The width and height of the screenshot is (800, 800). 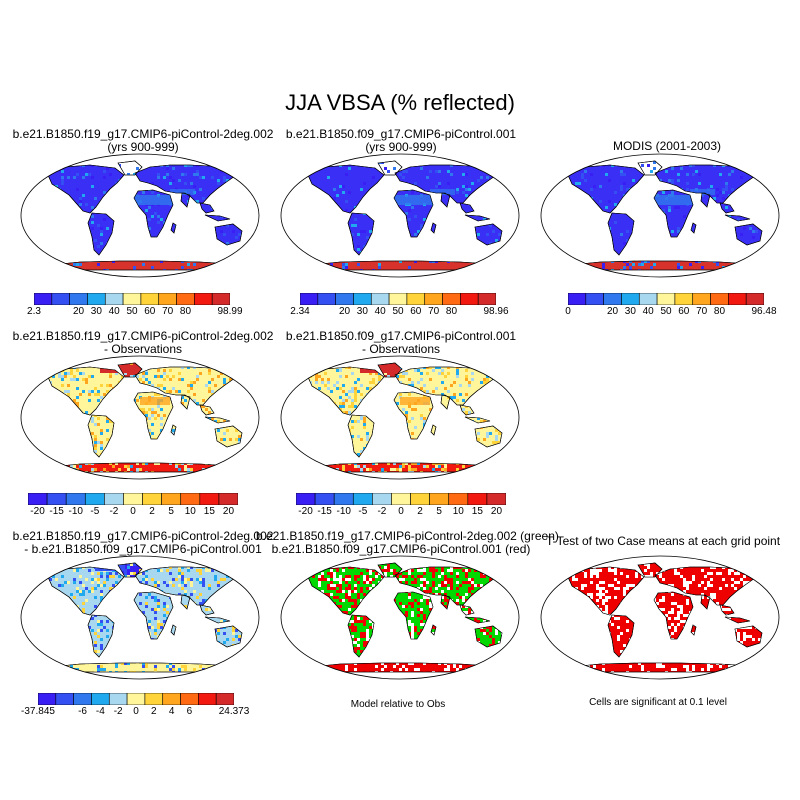 What do you see at coordinates (140, 617) in the screenshot?
I see `panel-6-map` at bounding box center [140, 617].